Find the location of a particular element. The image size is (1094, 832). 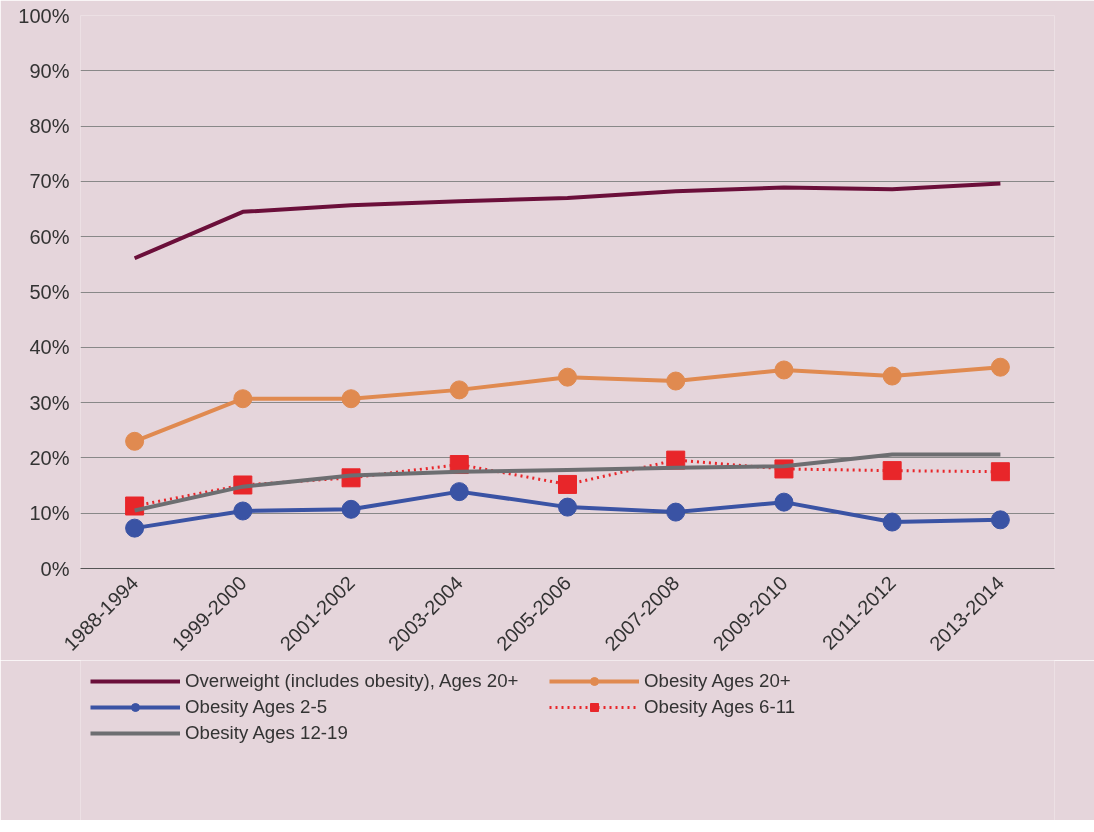

legend-label: Overweight (includes obesity), Ages 20+ is located at coordinates (352, 681).